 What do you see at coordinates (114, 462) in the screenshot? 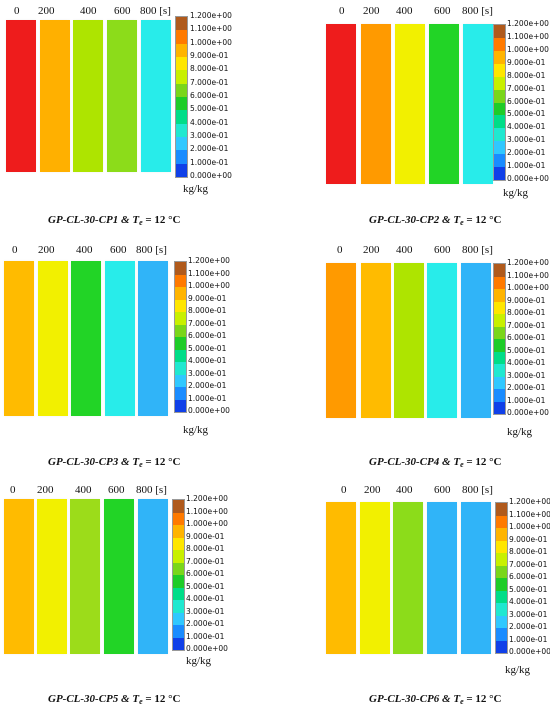
I see `panel-caption: GP-CL-30-CP3 & Te = 12 °C` at bounding box center [114, 462].